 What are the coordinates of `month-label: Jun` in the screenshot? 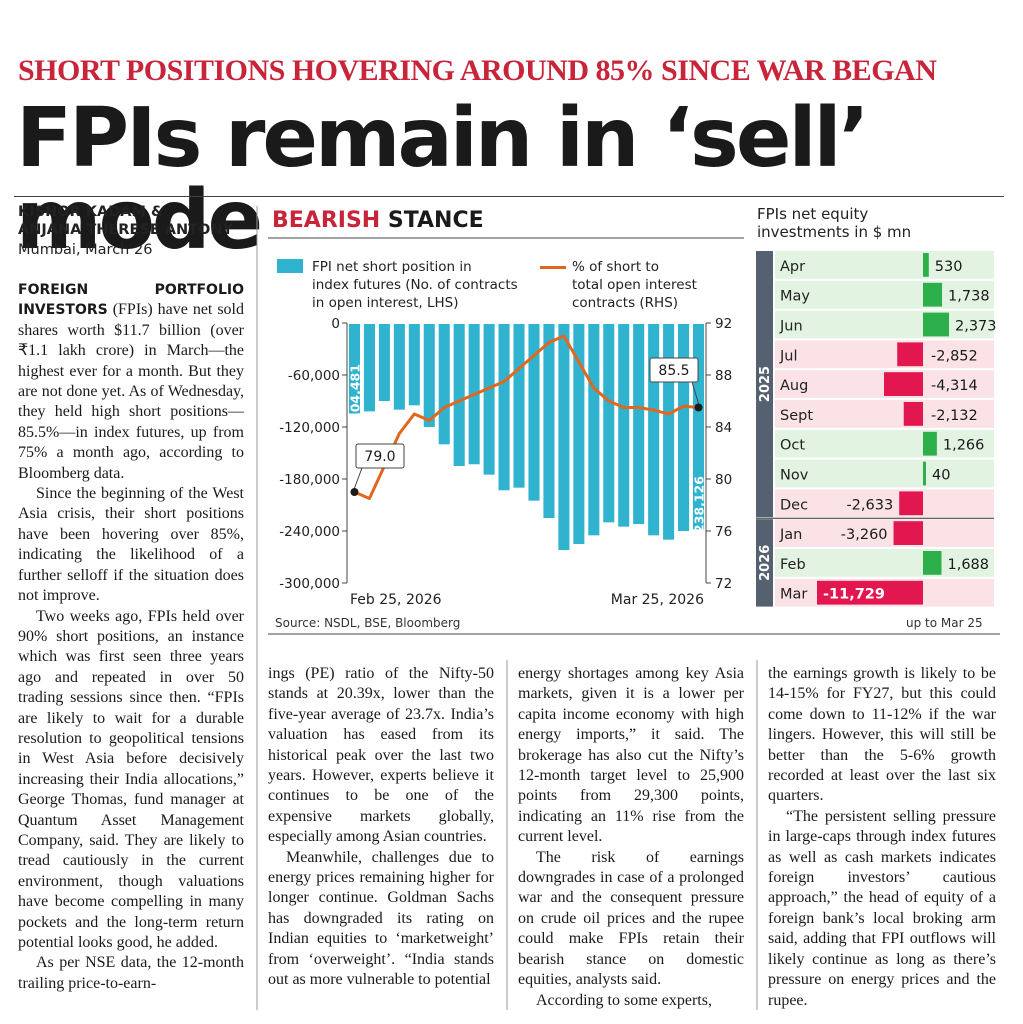 It's located at (791, 327).